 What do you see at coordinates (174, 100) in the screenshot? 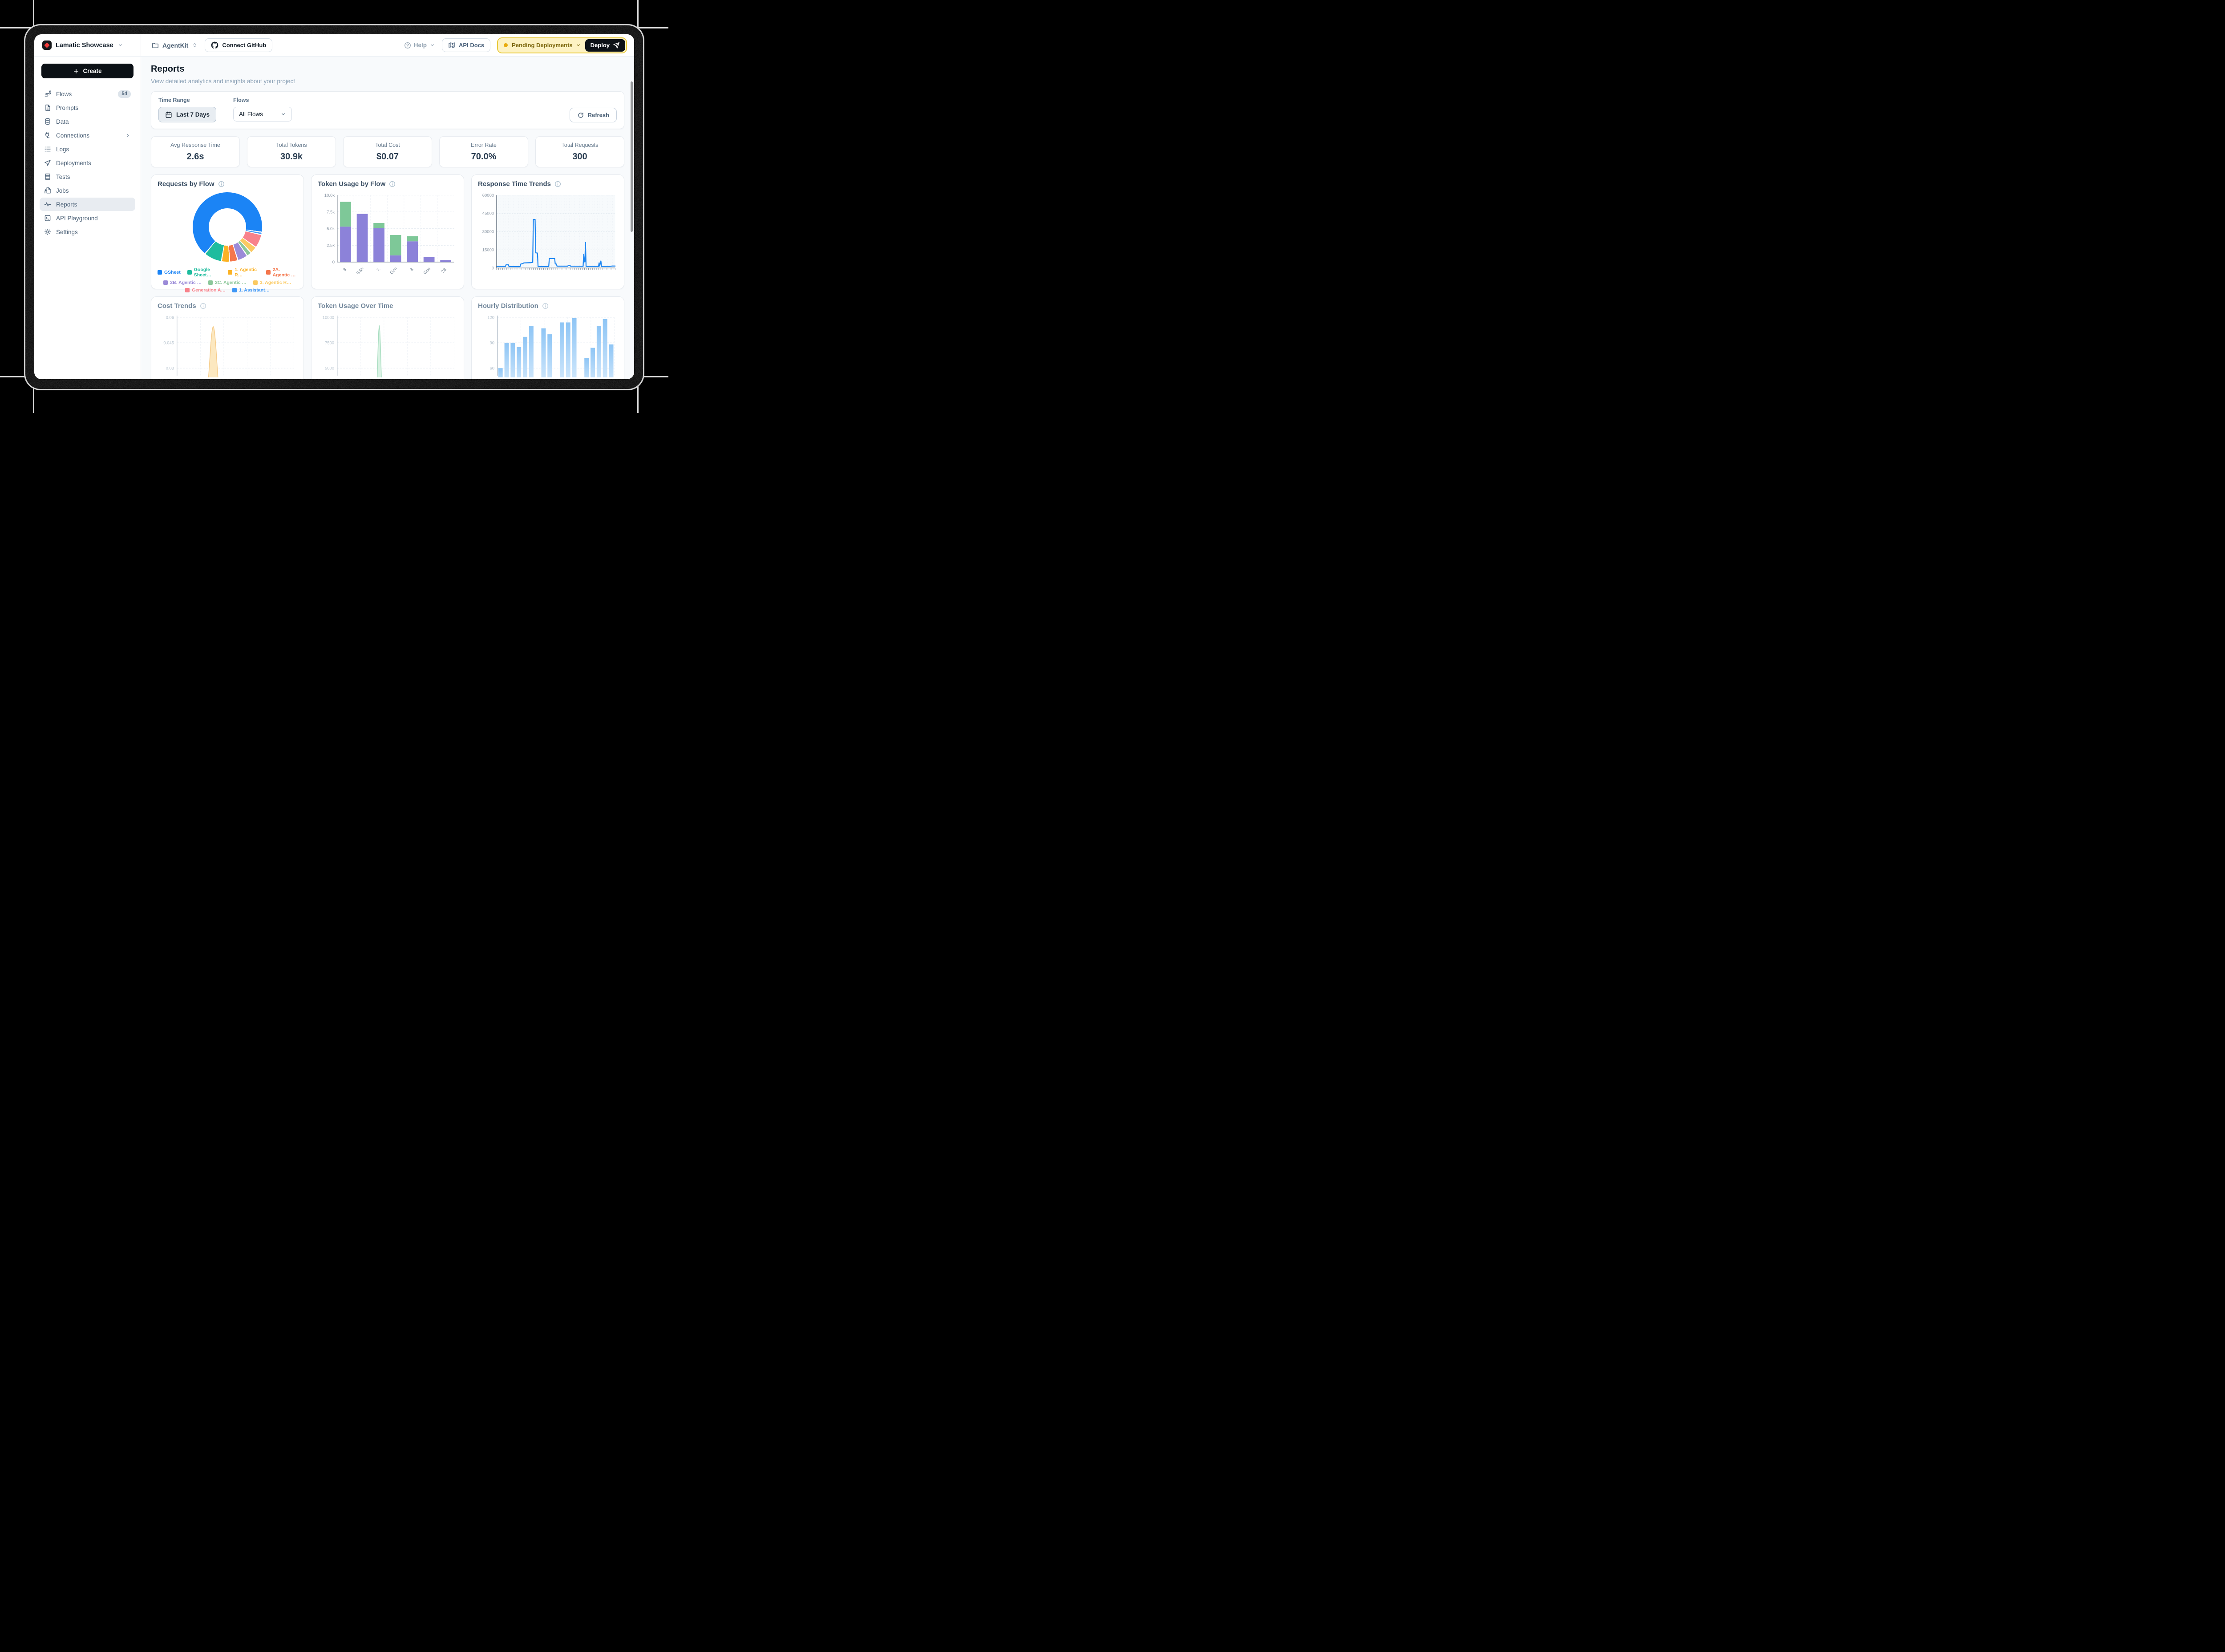
I see `time-range-label: Time Range` at bounding box center [174, 100].